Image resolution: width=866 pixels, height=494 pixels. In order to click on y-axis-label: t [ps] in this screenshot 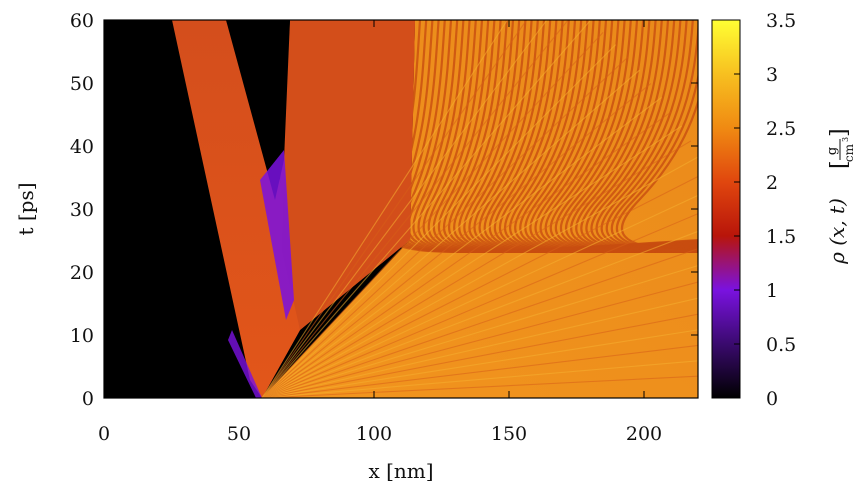, I will do `click(26, 208)`.